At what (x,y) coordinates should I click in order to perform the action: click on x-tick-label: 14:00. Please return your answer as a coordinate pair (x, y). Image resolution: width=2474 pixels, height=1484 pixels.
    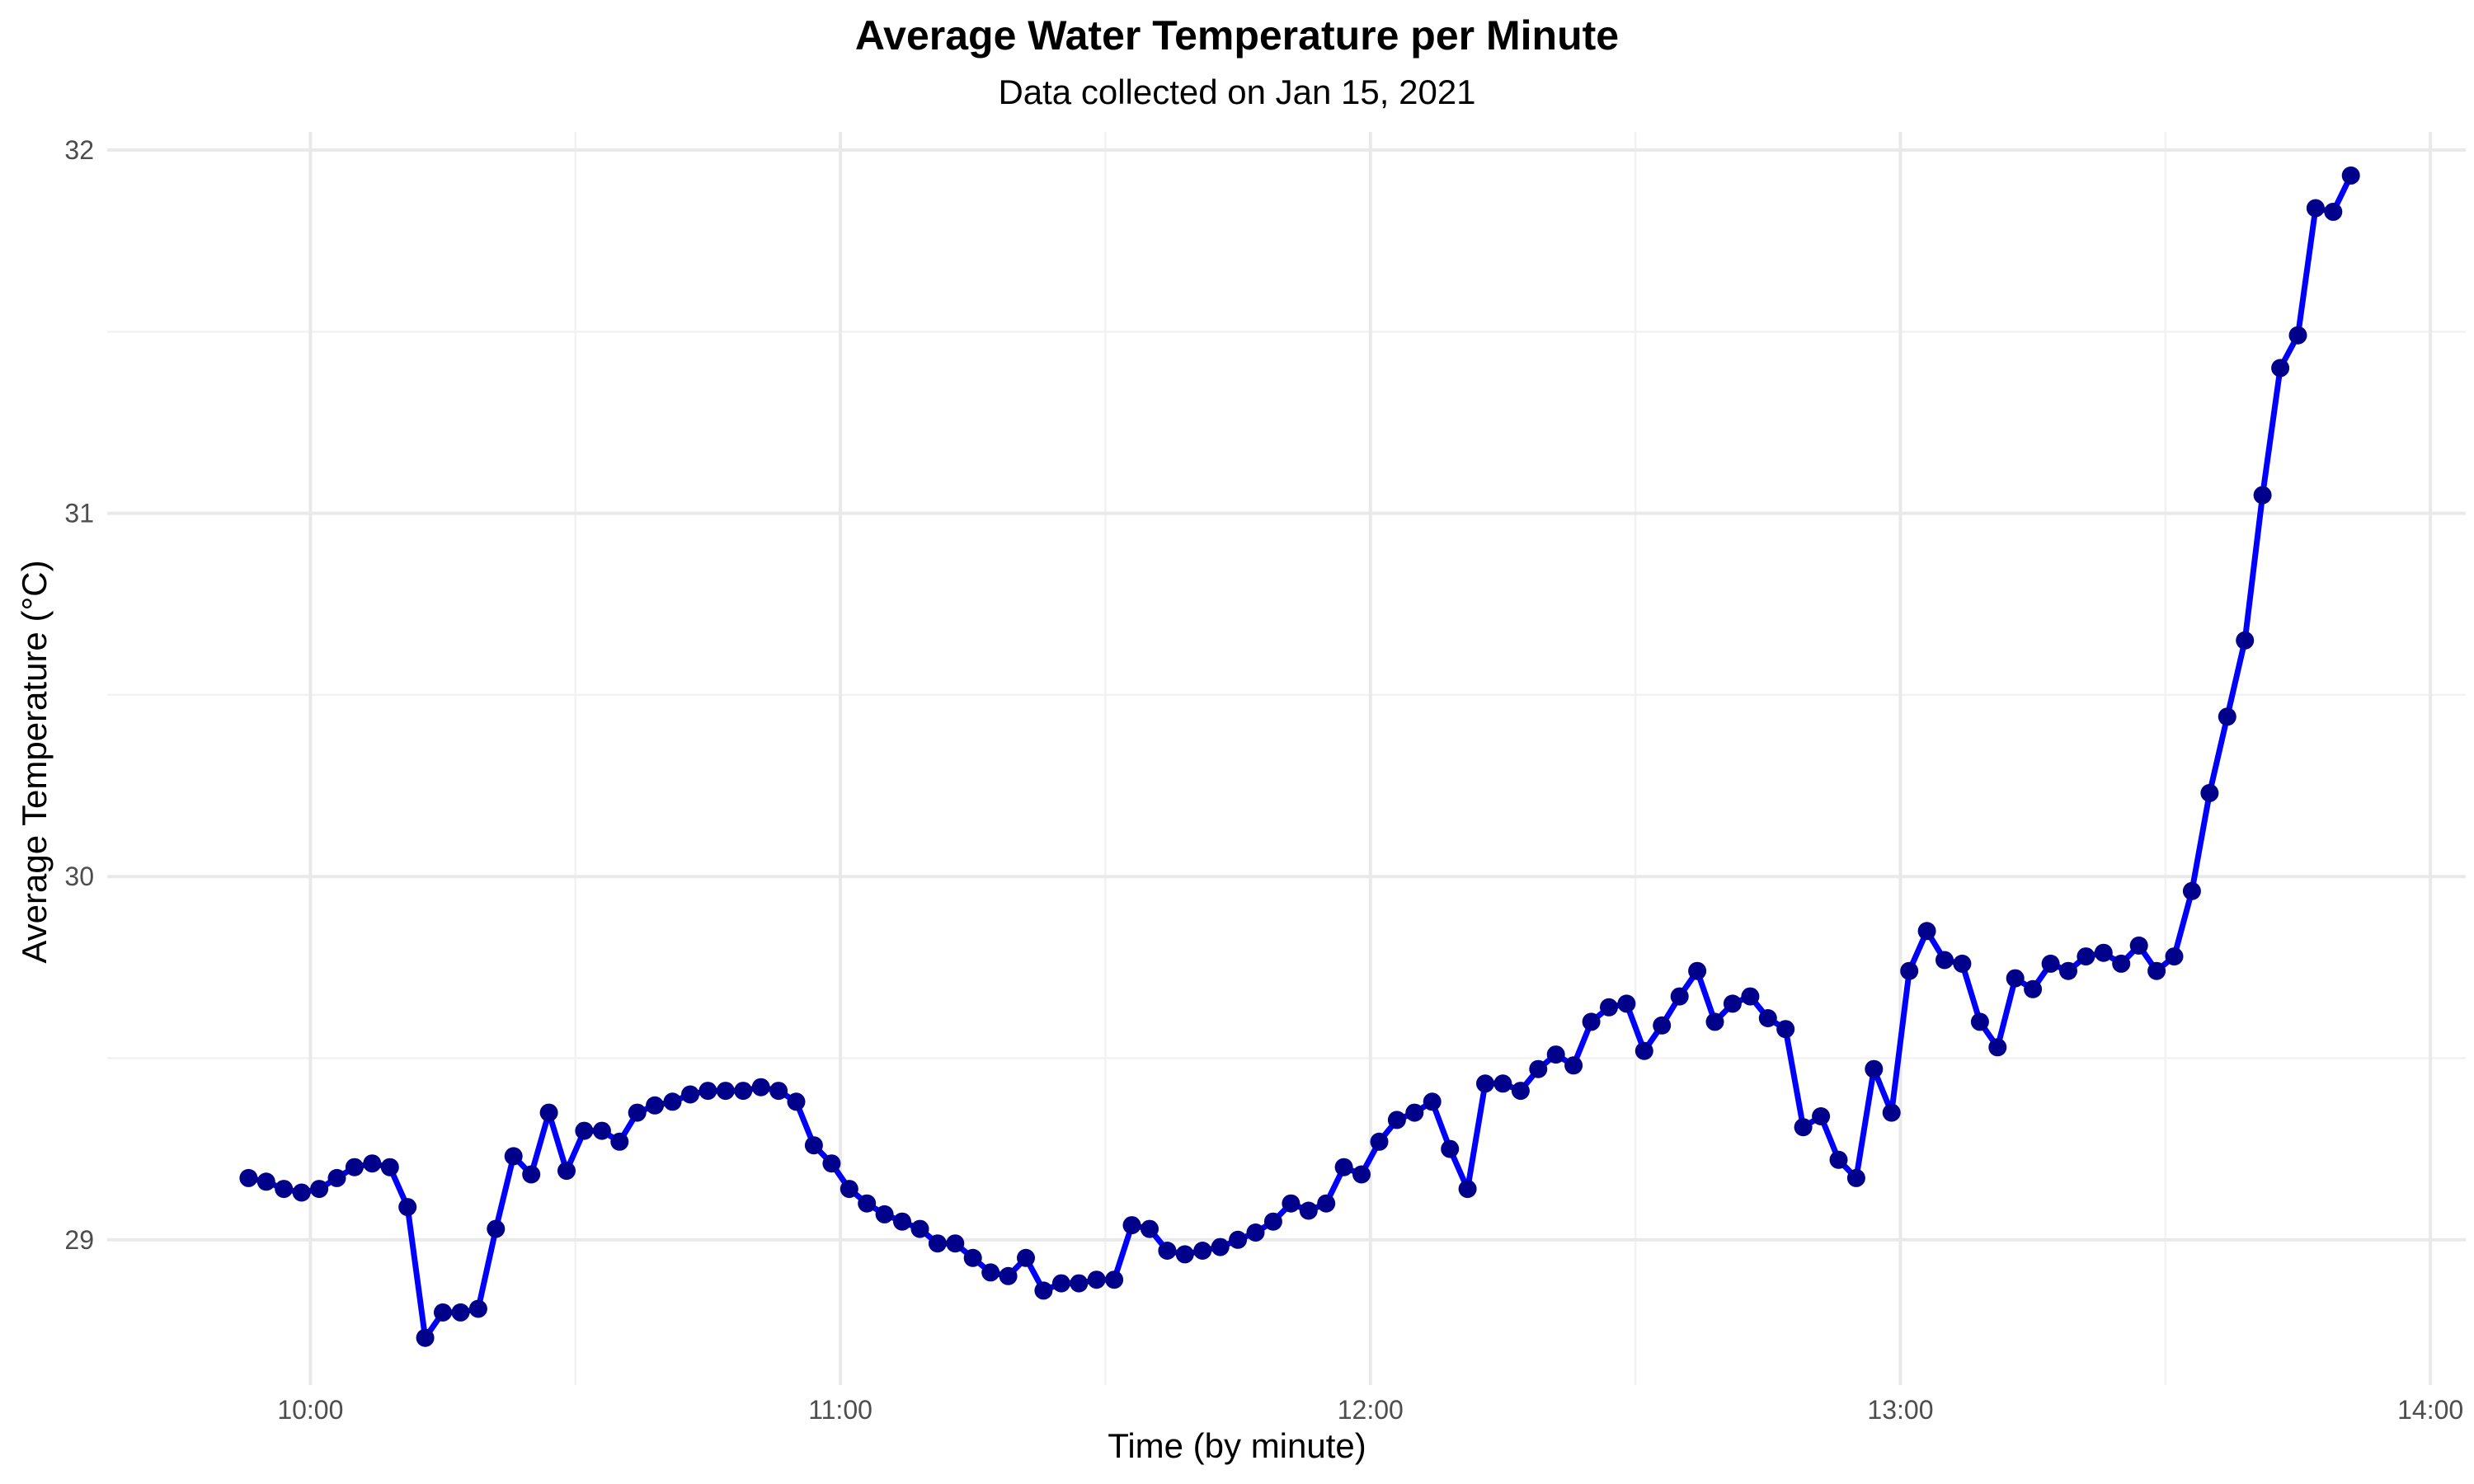
    Looking at the image, I should click on (2430, 1410).